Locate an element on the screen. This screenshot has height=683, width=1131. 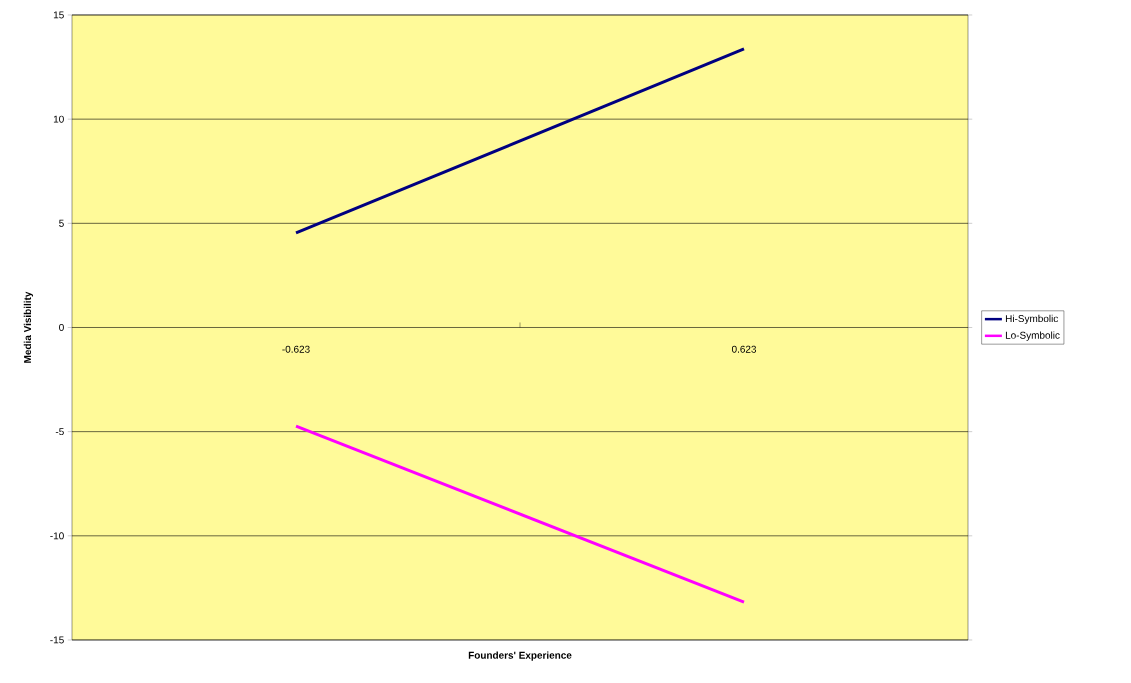
x-tick-label: -0.623 is located at coordinates (296, 349).